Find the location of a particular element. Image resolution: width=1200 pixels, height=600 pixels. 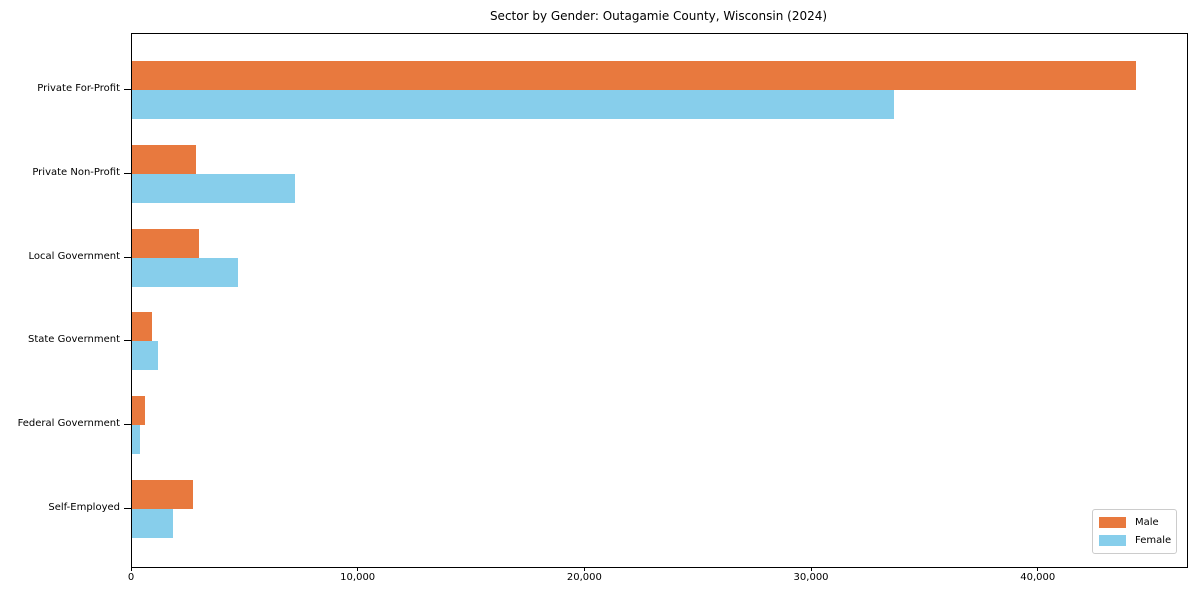

y-tick-label-local-government: Local Government is located at coordinates (74, 256).